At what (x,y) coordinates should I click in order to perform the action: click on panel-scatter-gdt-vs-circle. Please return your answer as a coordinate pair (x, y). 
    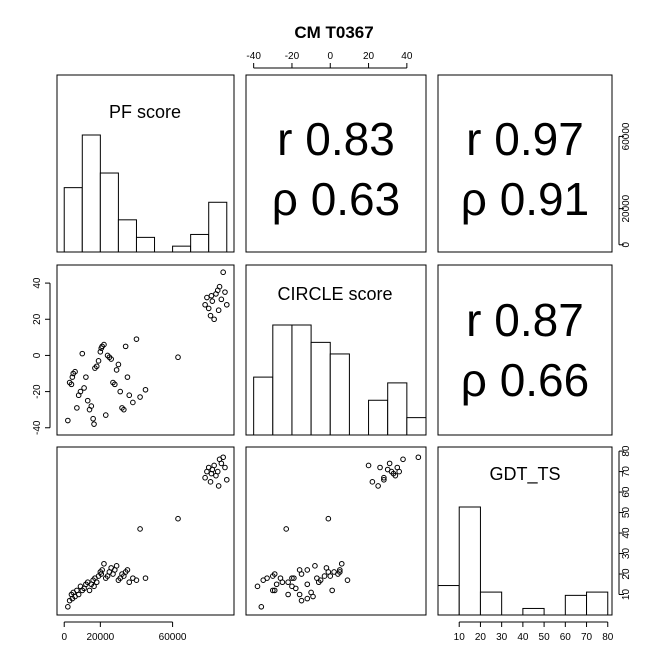
    Looking at the image, I should click on (336, 531).